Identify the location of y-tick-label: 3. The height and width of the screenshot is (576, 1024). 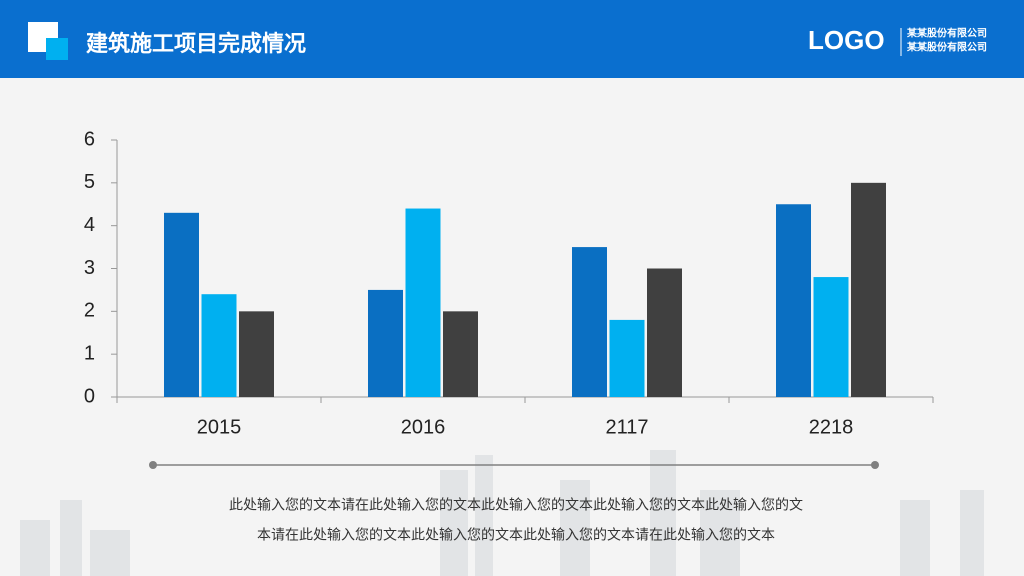
(89, 268).